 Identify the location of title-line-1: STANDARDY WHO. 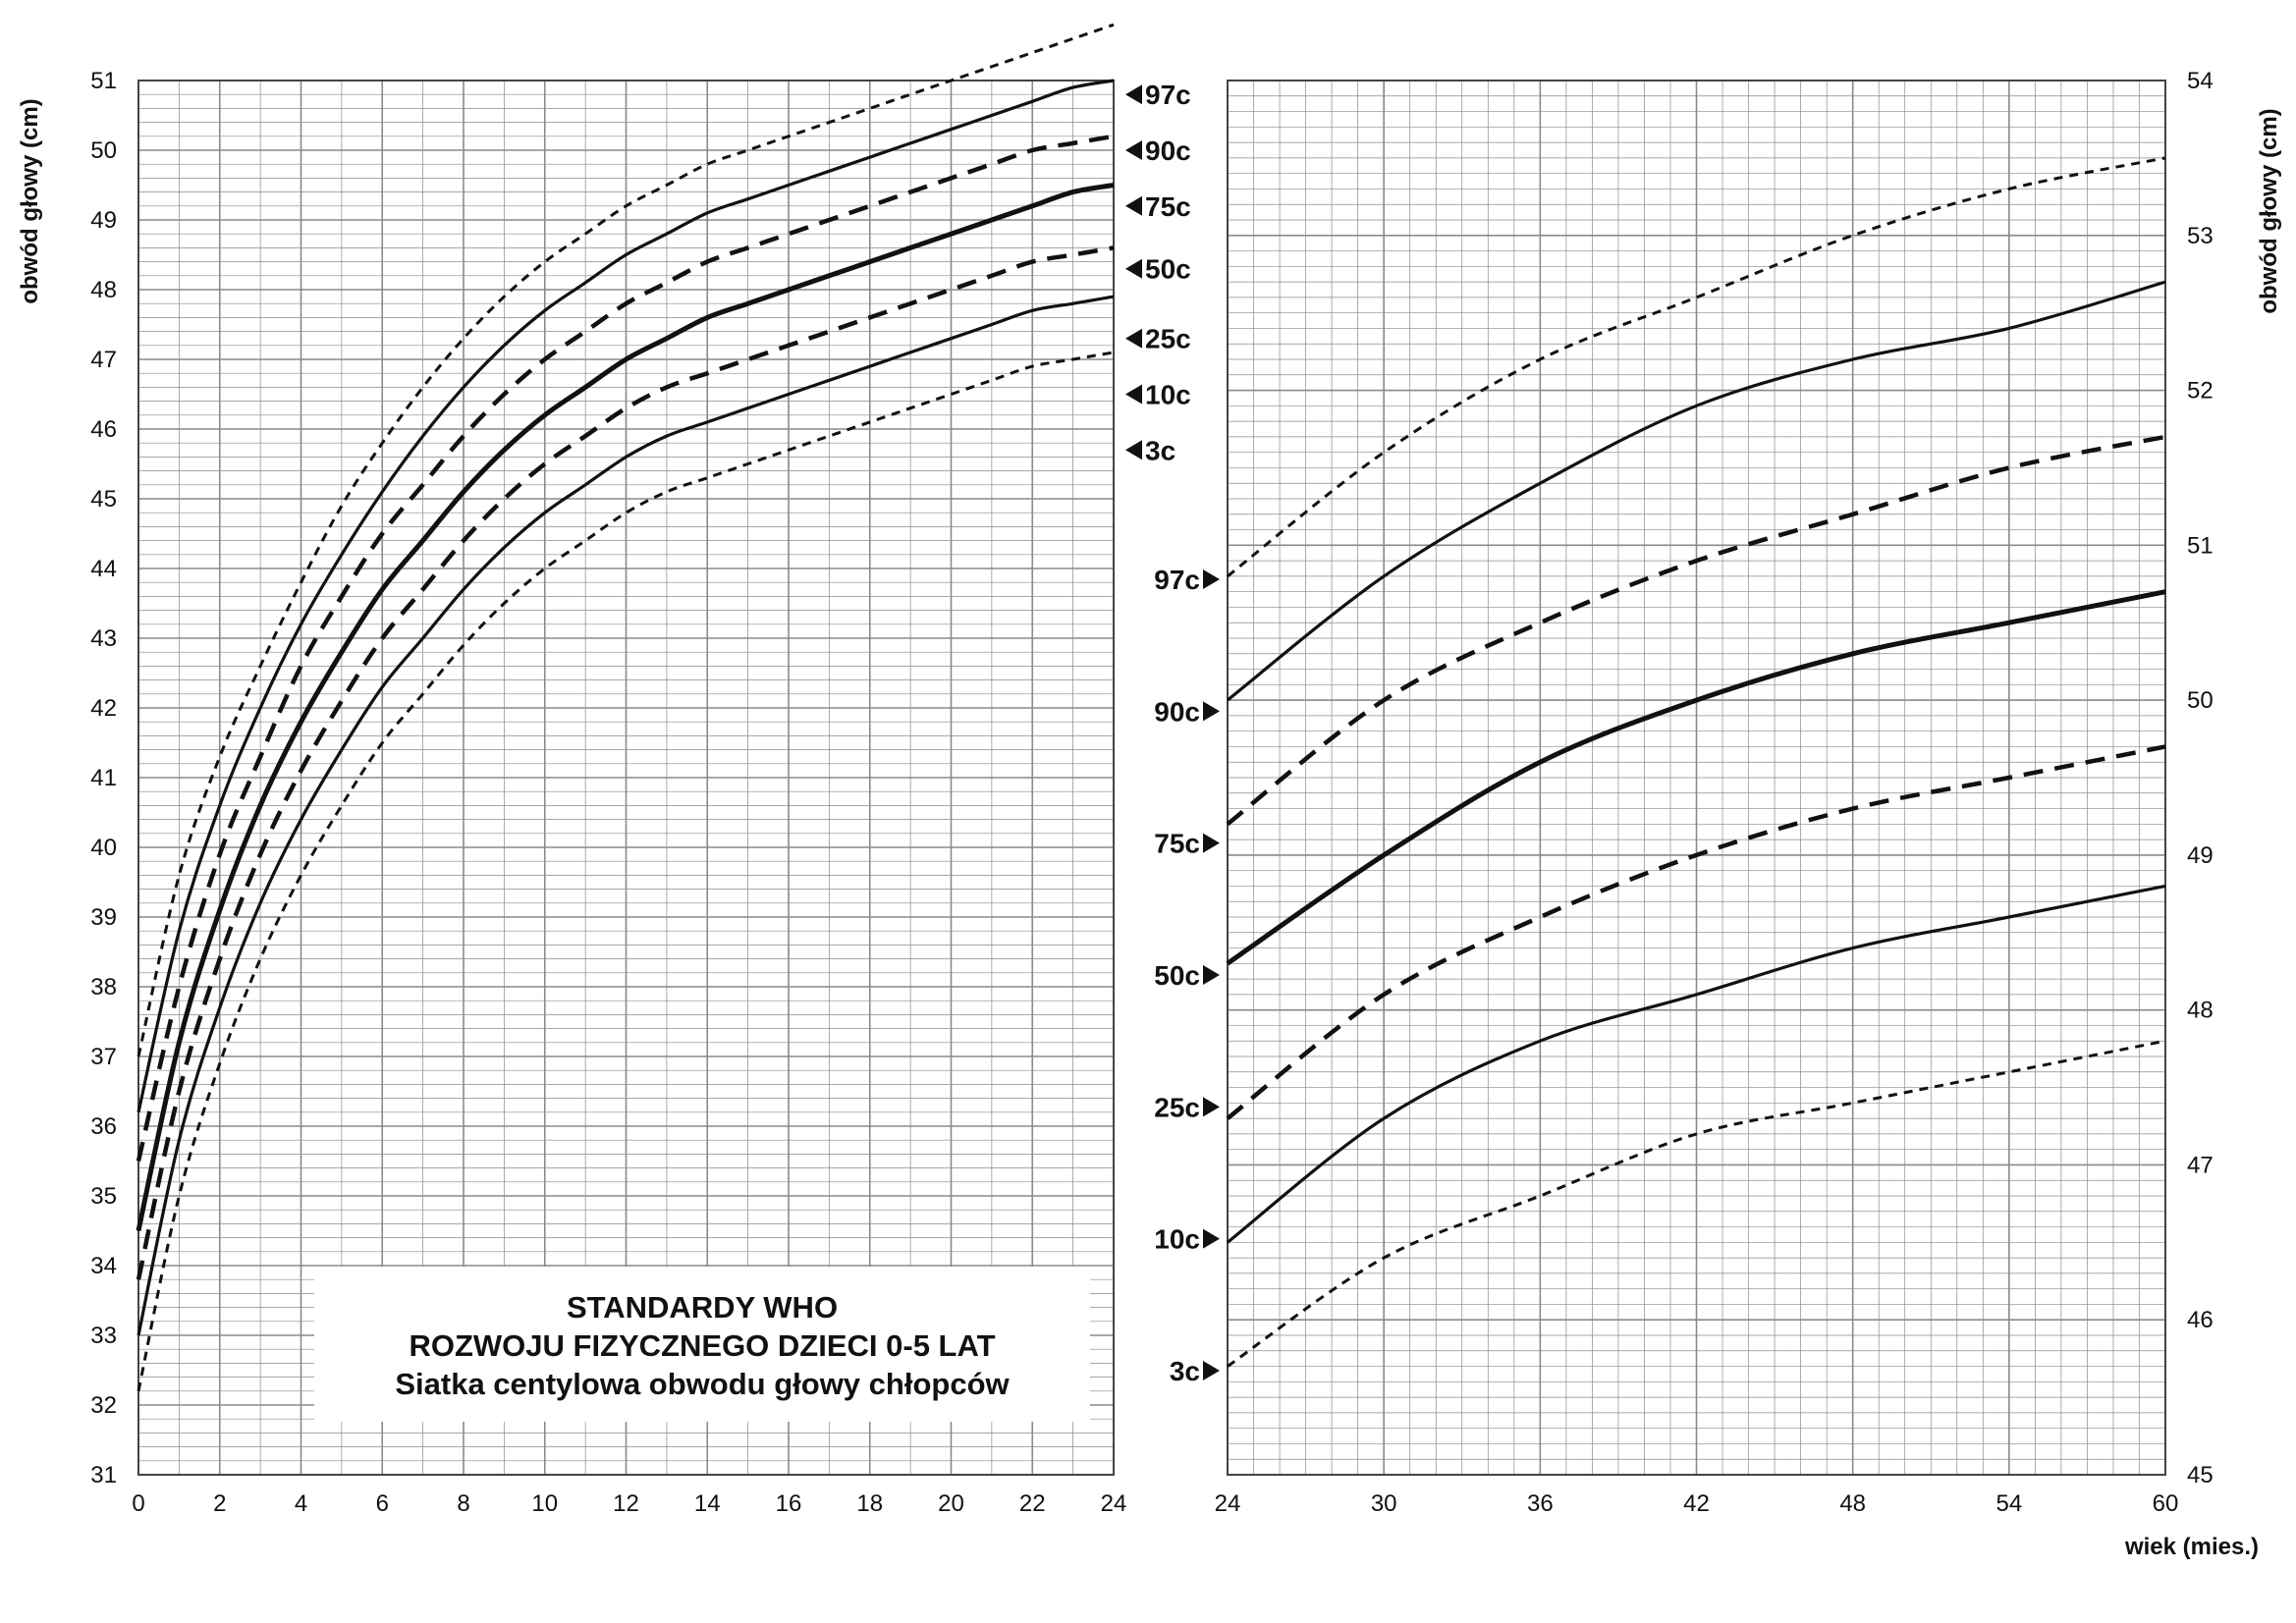
(702, 1308).